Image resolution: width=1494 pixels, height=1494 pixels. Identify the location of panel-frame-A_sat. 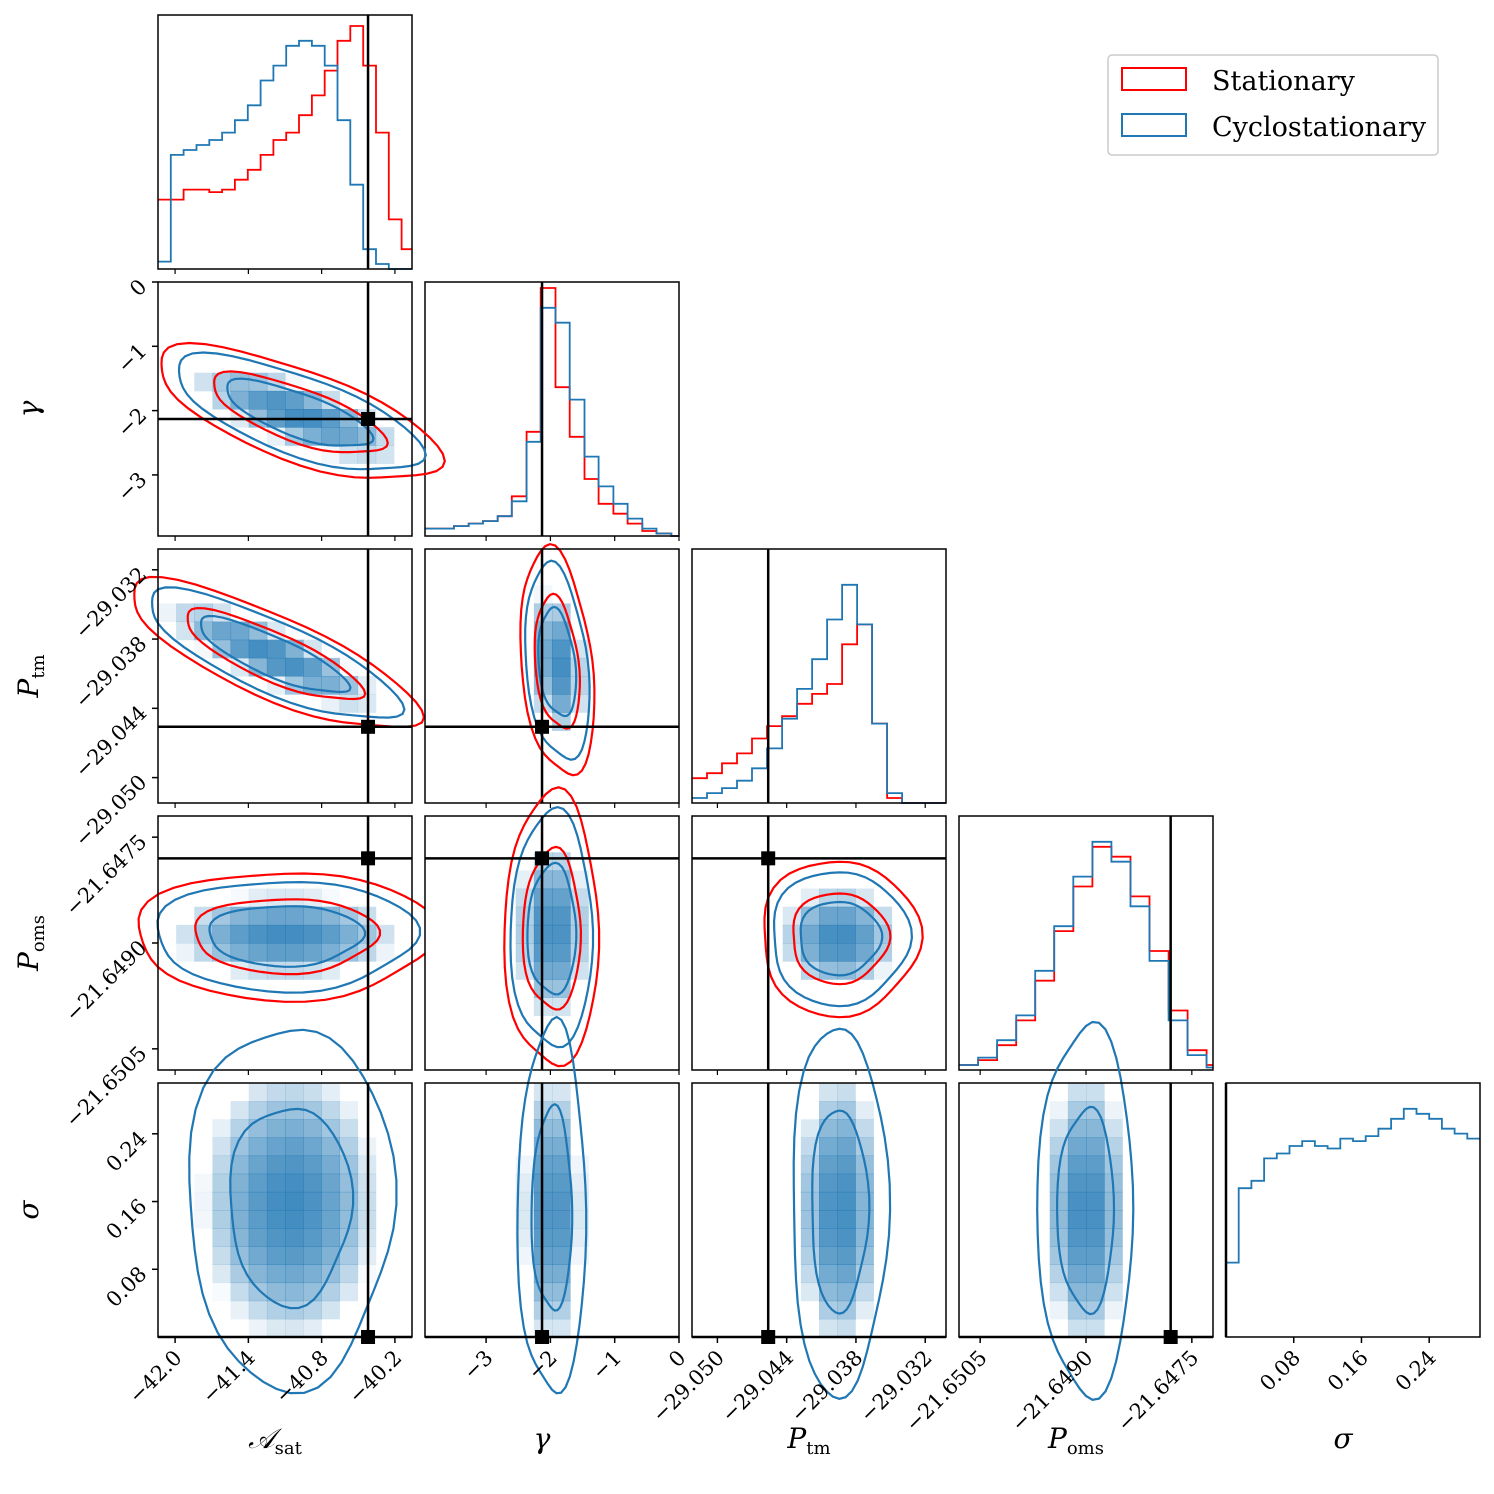
(285, 142).